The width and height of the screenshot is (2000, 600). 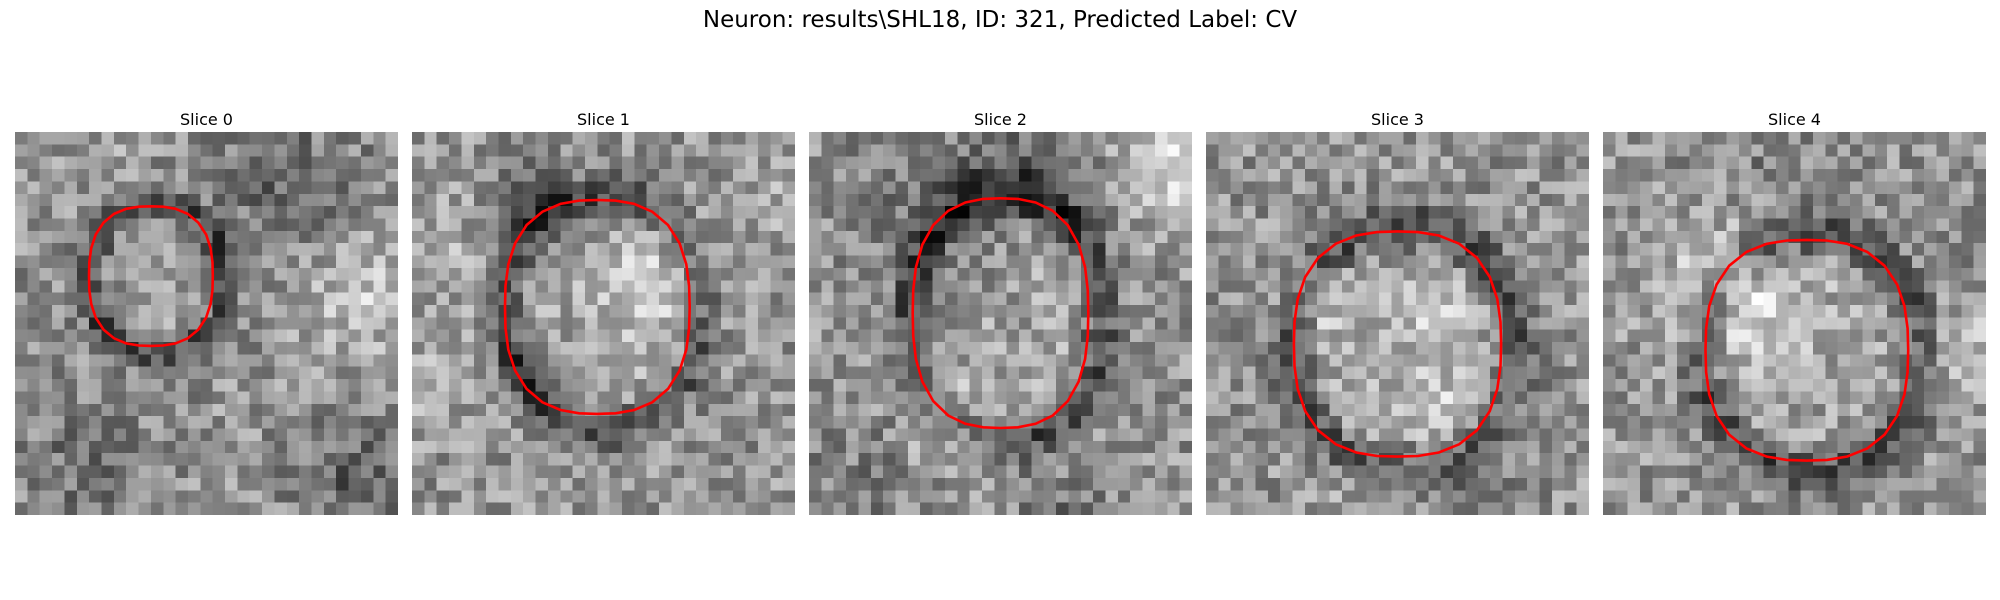 I want to click on slice-panel-0: Slice 0, so click(x=206, y=311).